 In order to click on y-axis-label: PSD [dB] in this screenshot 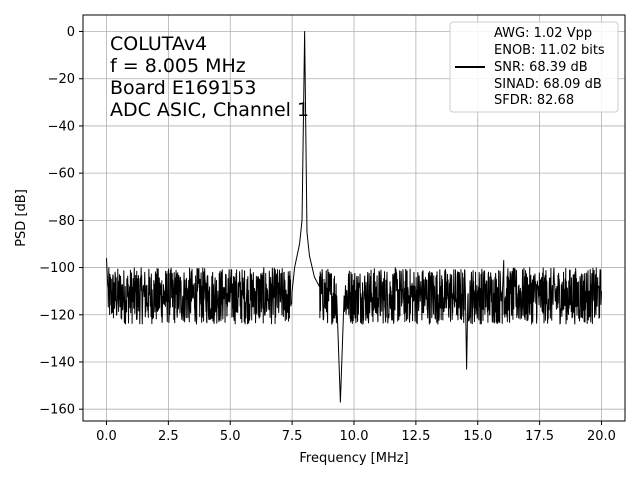, I will do `click(21, 218)`.